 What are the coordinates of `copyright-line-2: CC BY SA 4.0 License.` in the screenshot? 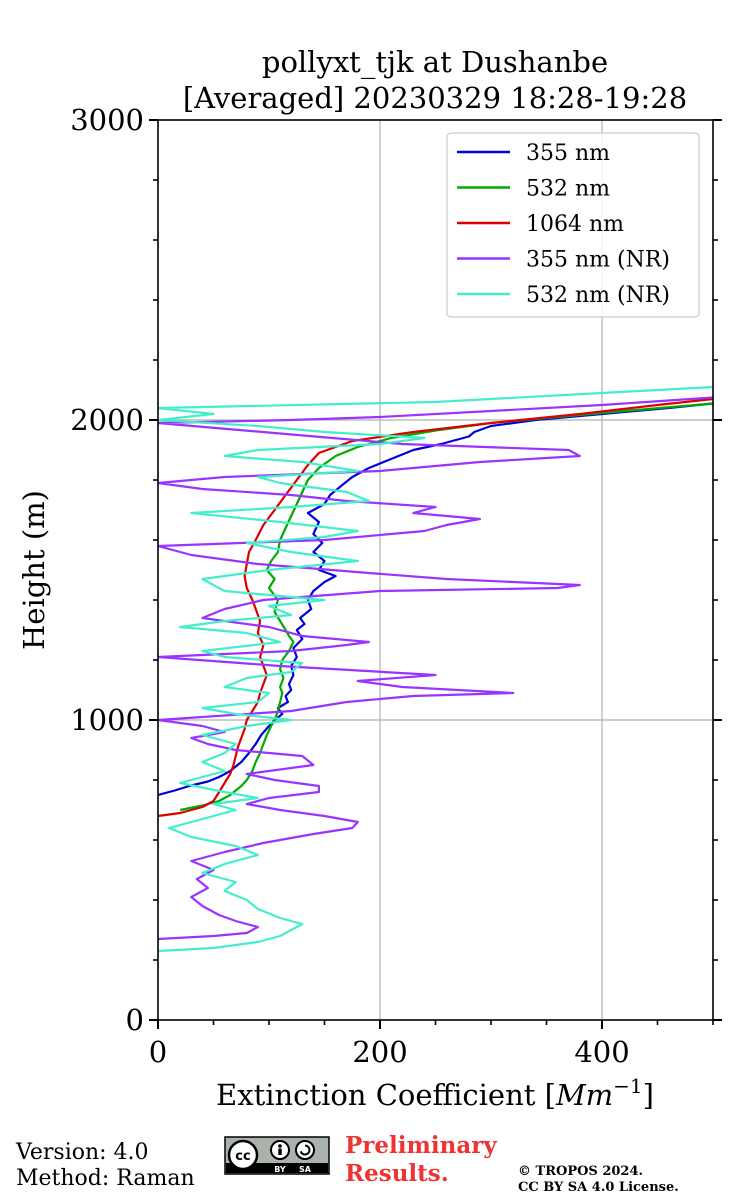 It's located at (598, 1187).